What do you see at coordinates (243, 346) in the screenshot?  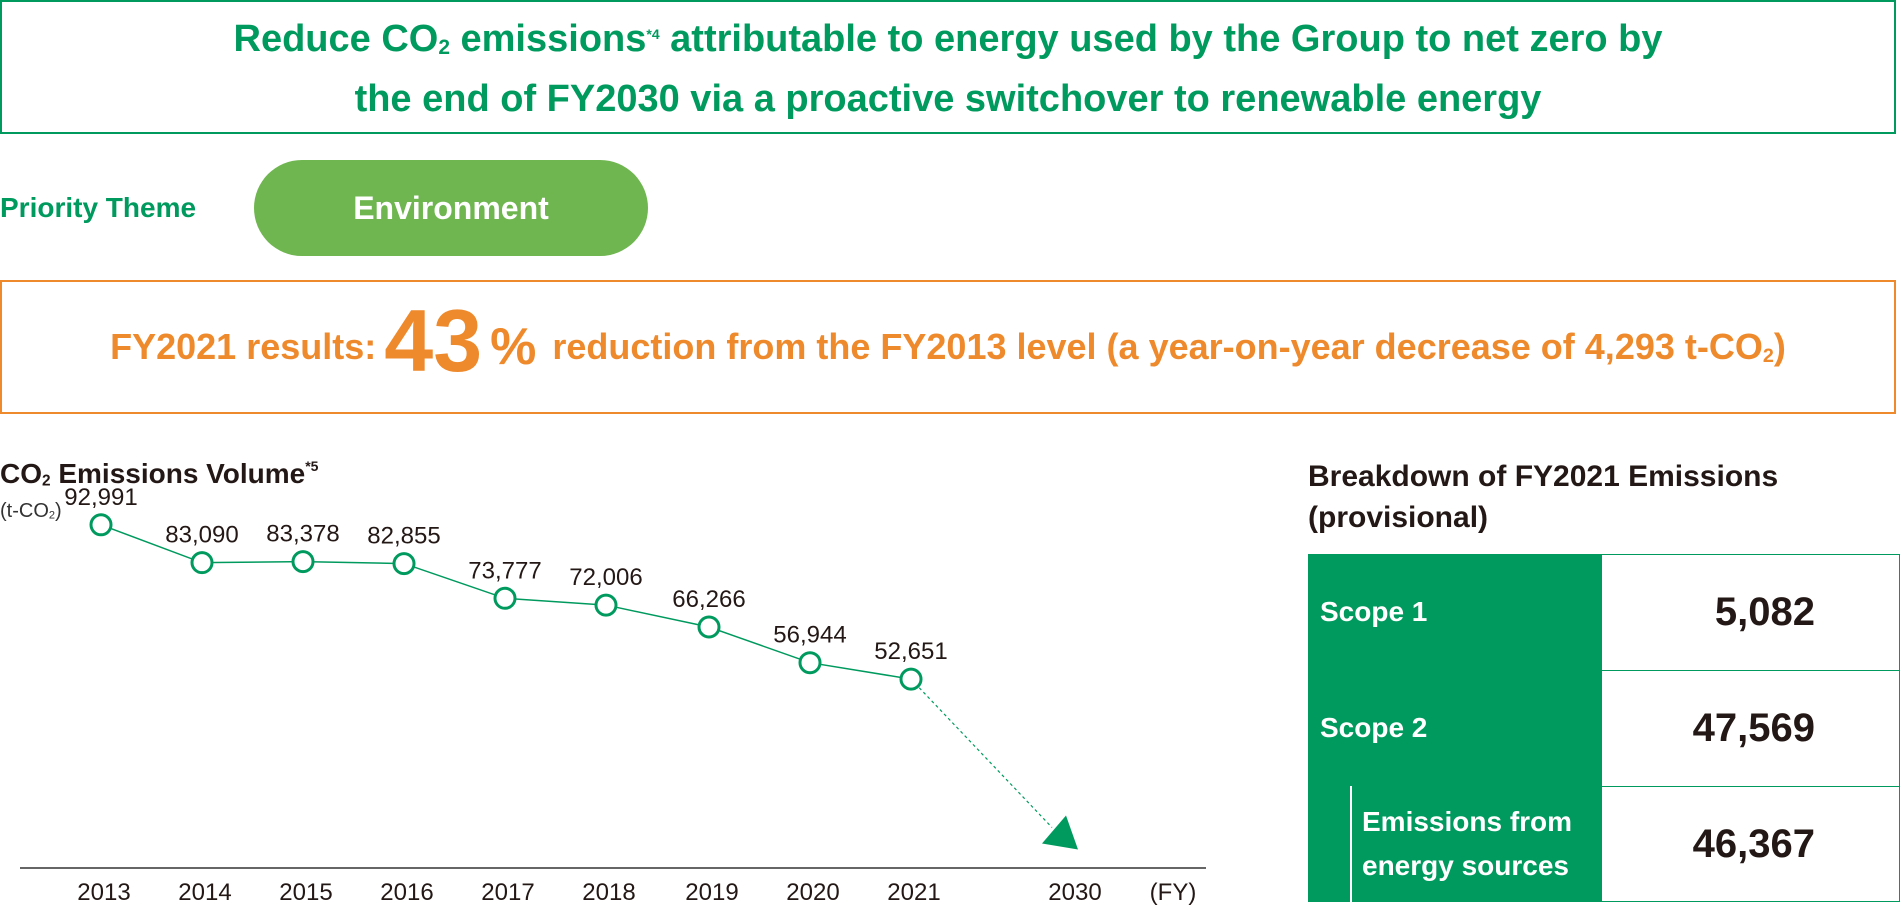 I see `results-prefix: FY2021 results:` at bounding box center [243, 346].